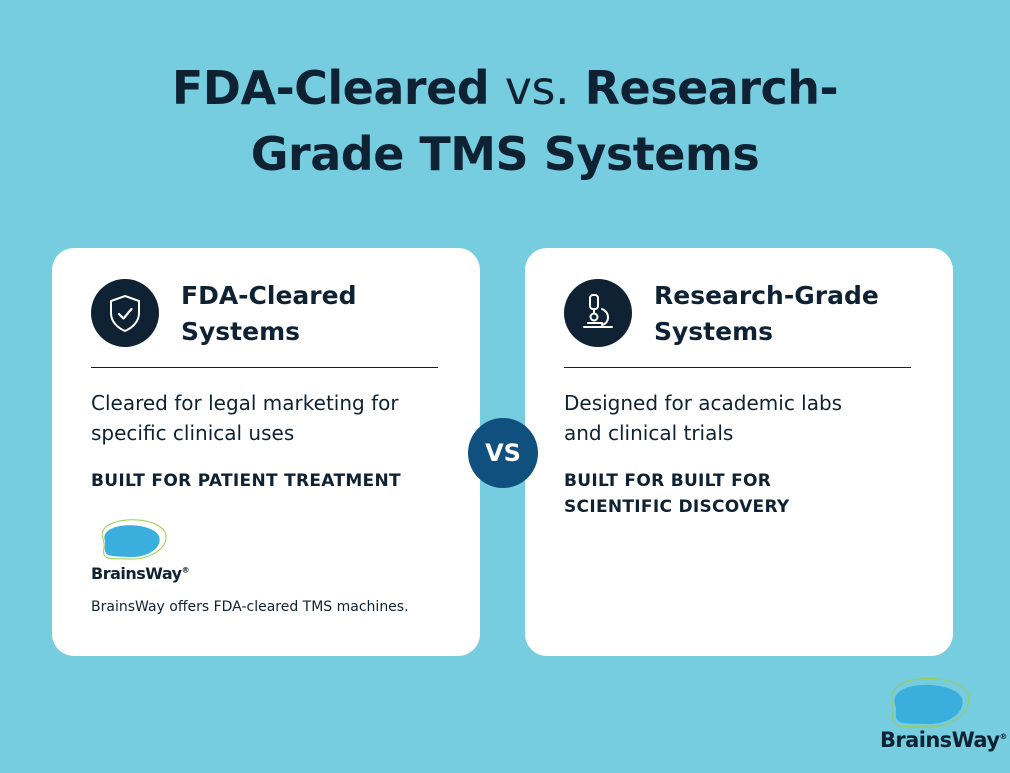  I want to click on vs-badge: VS, so click(503, 453).